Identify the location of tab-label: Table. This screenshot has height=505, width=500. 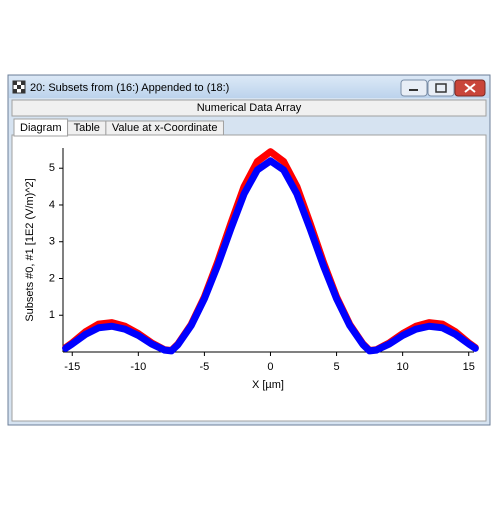
(87, 128).